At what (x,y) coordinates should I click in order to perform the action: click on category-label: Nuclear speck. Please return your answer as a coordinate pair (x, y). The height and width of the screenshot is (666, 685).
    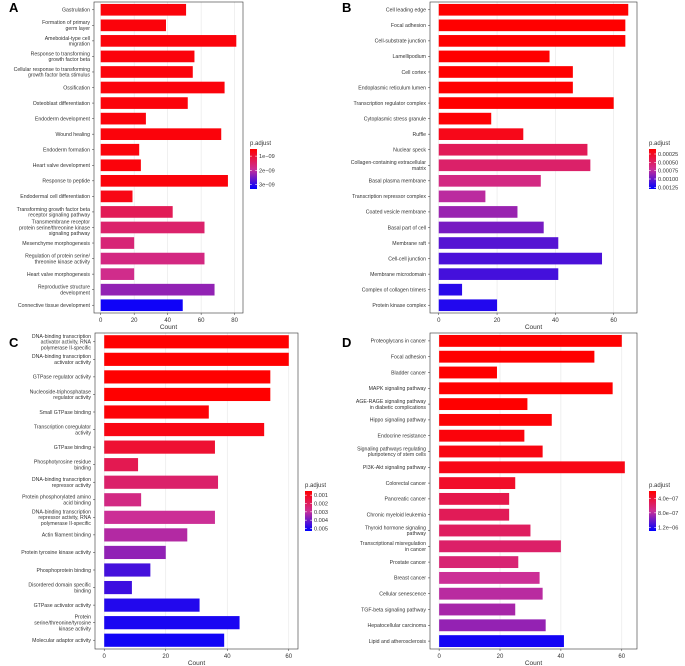
    Looking at the image, I should click on (409, 151).